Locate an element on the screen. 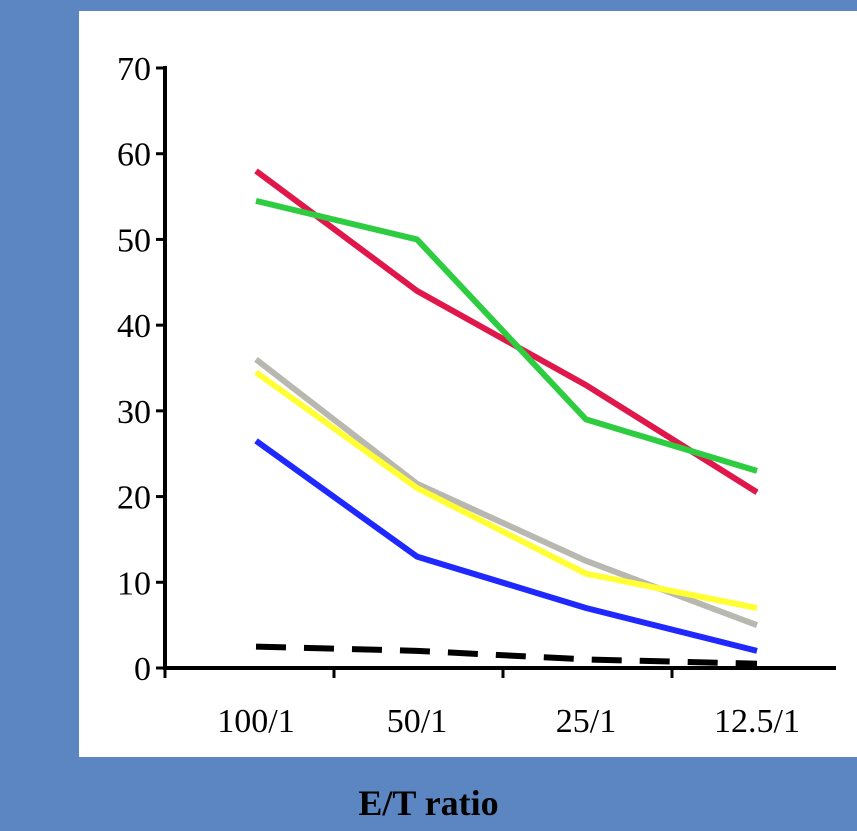 Image resolution: width=857 pixels, height=831 pixels. y-tick-label: 70 is located at coordinates (134, 69).